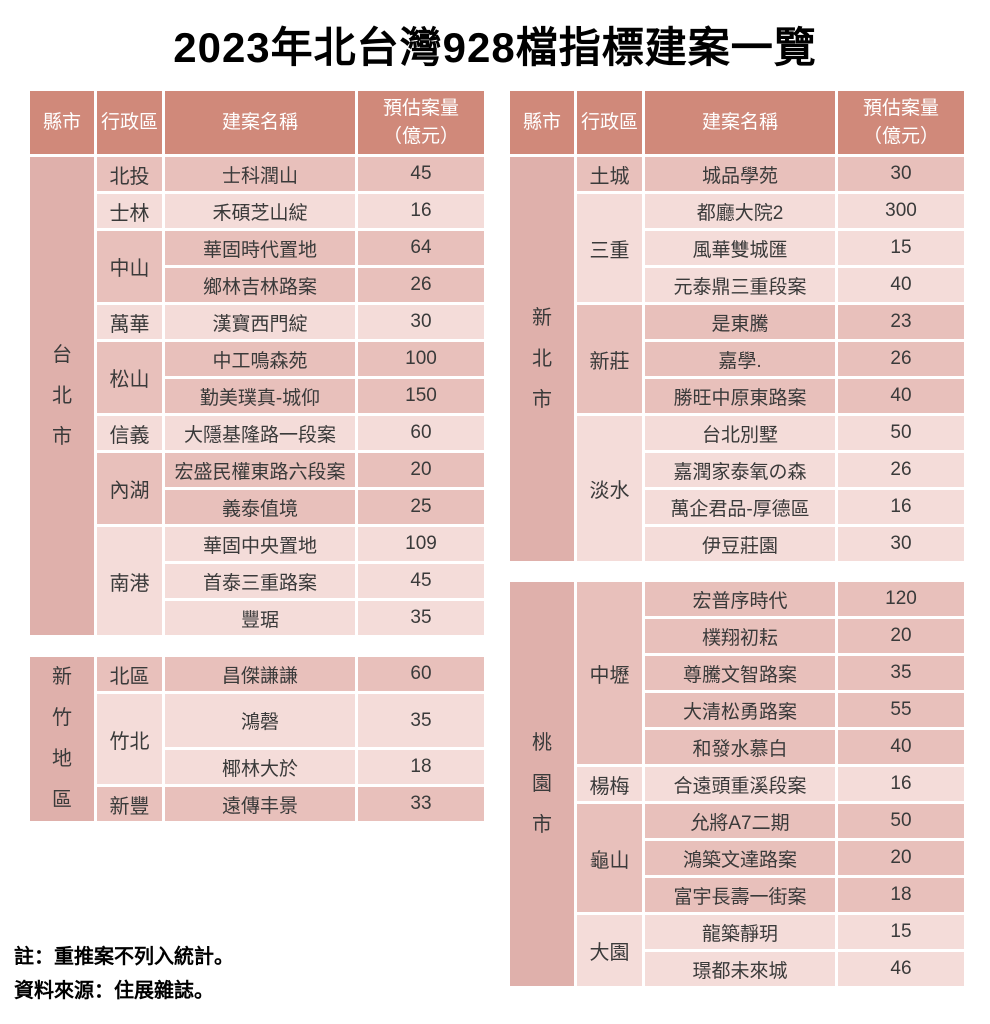  I want to click on project-name-cell: 龍築靜玥, so click(740, 932).